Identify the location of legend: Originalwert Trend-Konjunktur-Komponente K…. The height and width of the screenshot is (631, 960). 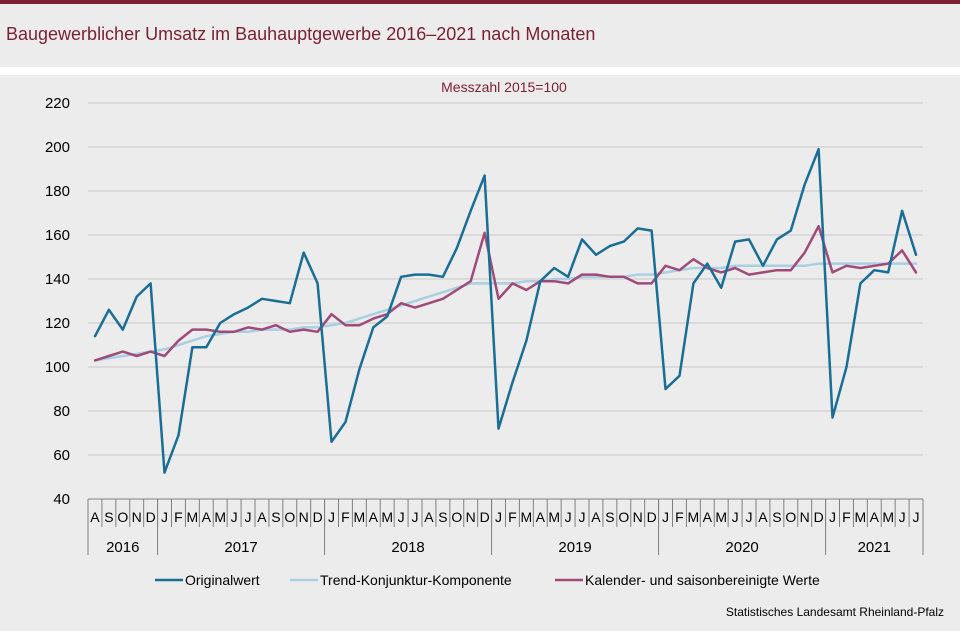
(487, 580).